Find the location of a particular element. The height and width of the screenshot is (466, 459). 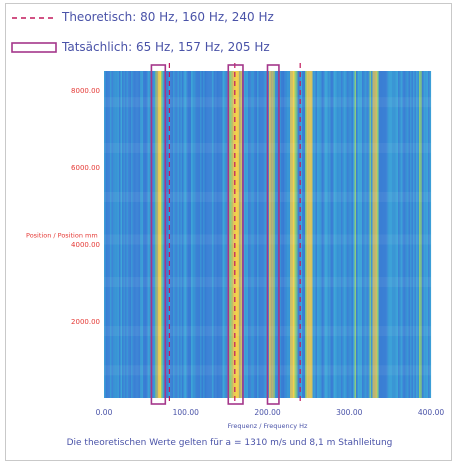

x-tick-label: 200.00 is located at coordinates (267, 412).